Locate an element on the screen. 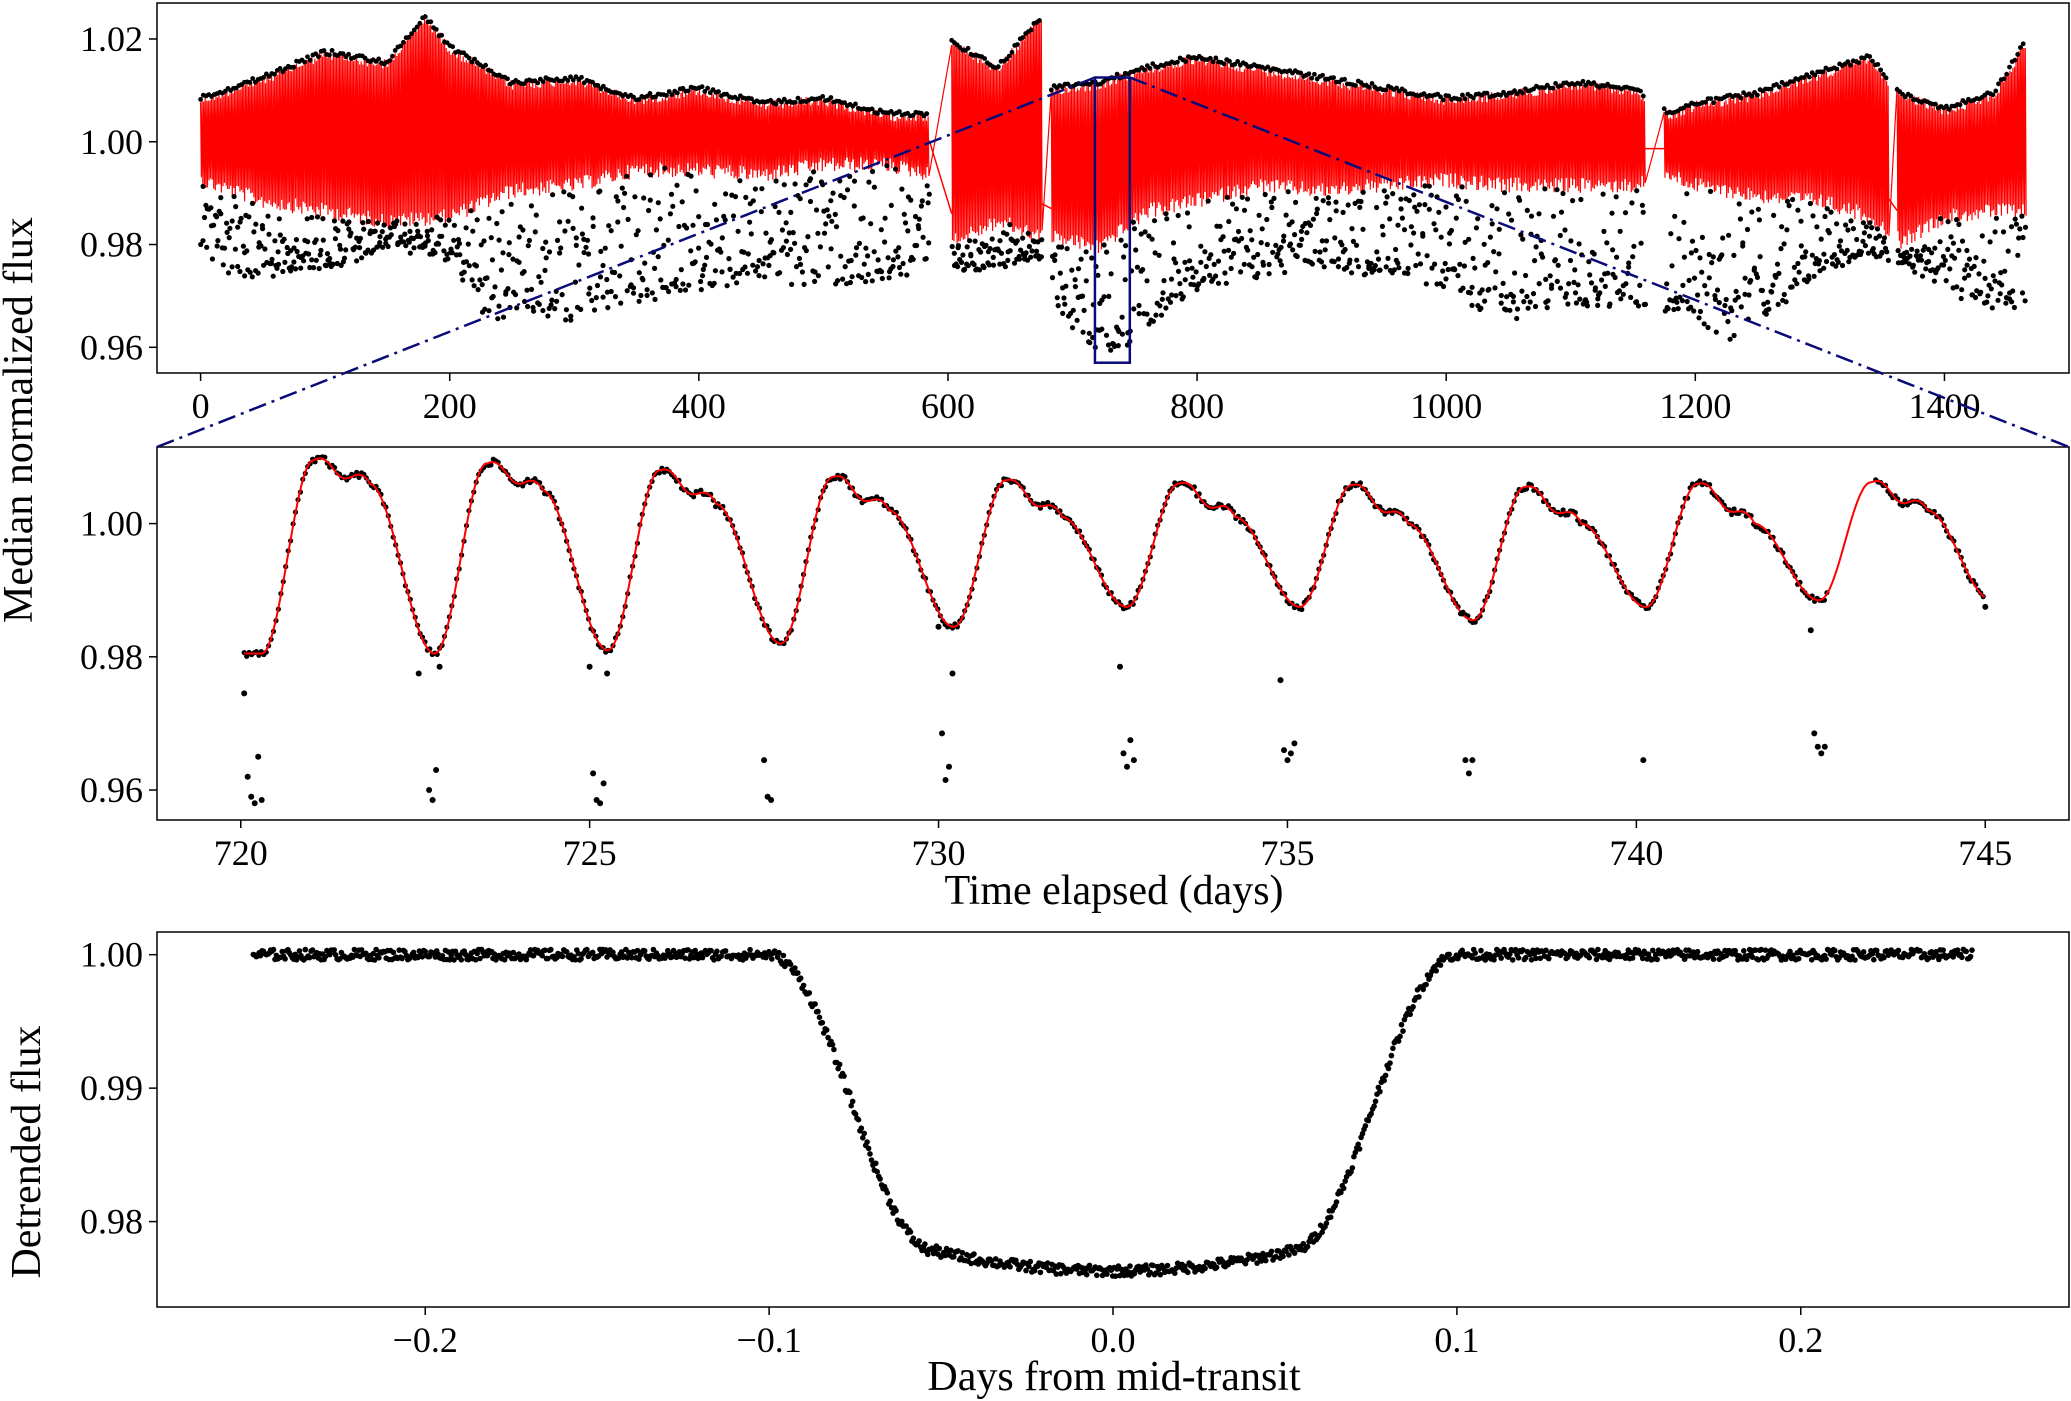 The width and height of the screenshot is (2071, 1401). fold-ytick-label: 1.00 is located at coordinates (111, 955).